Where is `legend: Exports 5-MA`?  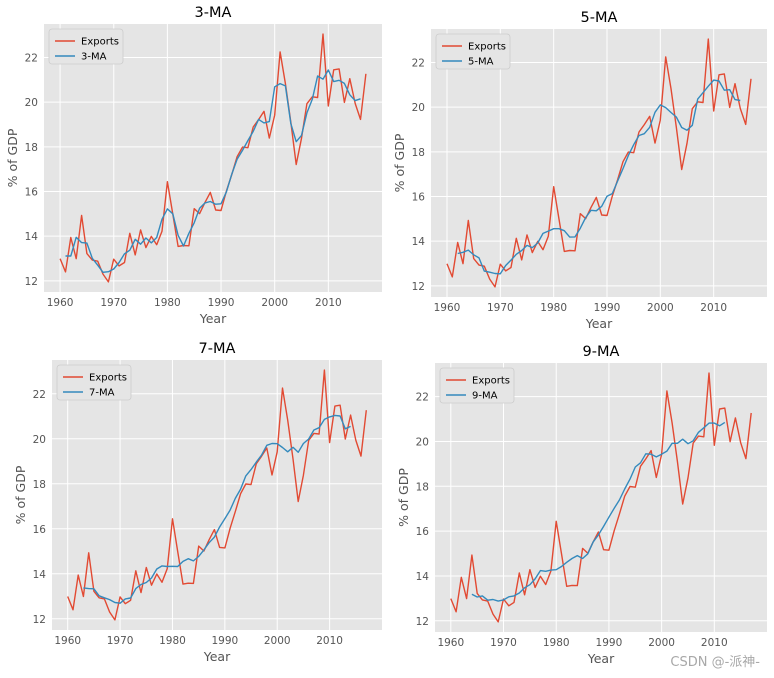 legend: Exports 5-MA is located at coordinates (473, 51).